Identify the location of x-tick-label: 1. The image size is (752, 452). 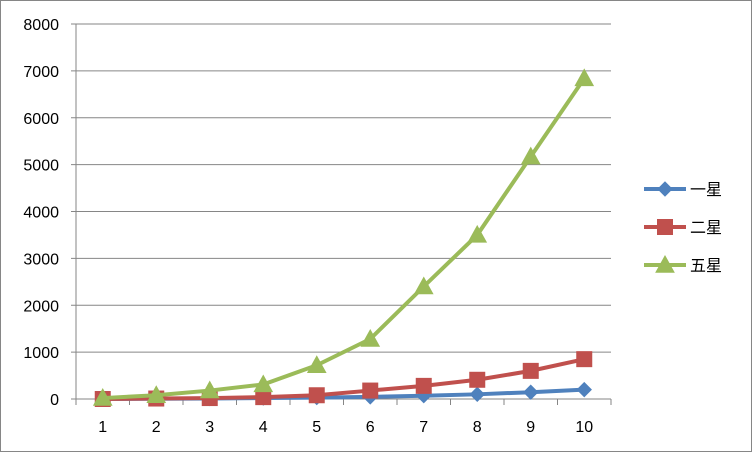
(102, 427).